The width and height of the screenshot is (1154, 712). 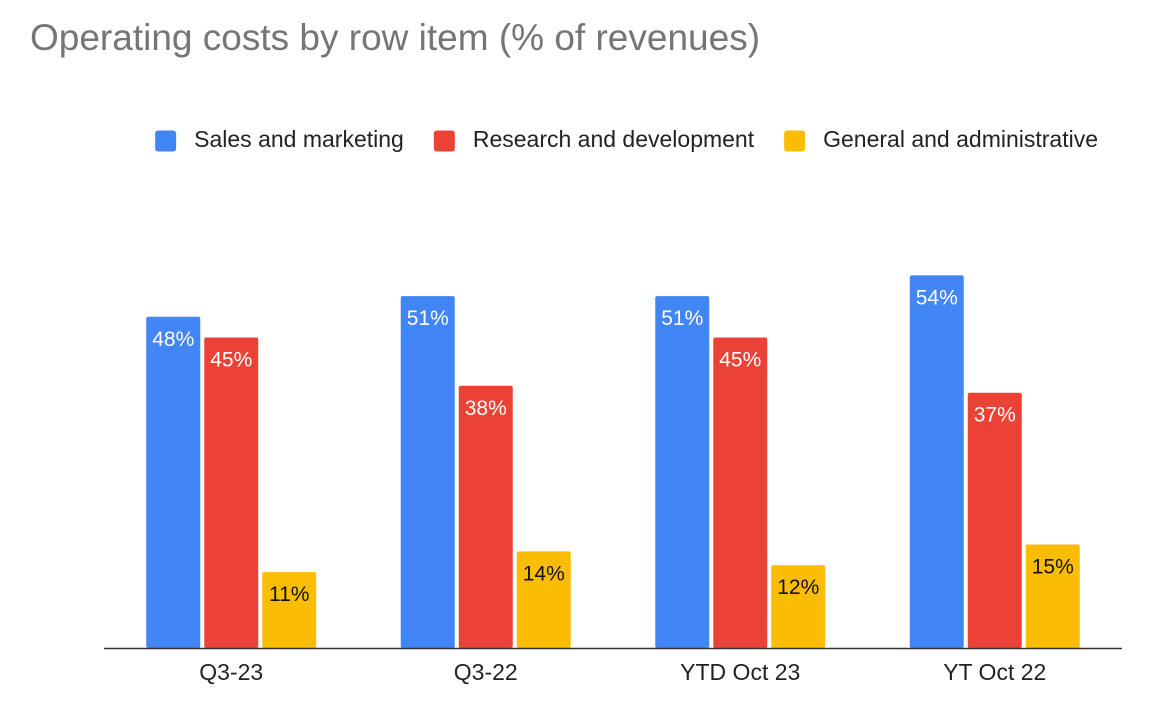 I want to click on data-label-general-and-administrative-ytd-oct-23: 12%, so click(x=798, y=587).